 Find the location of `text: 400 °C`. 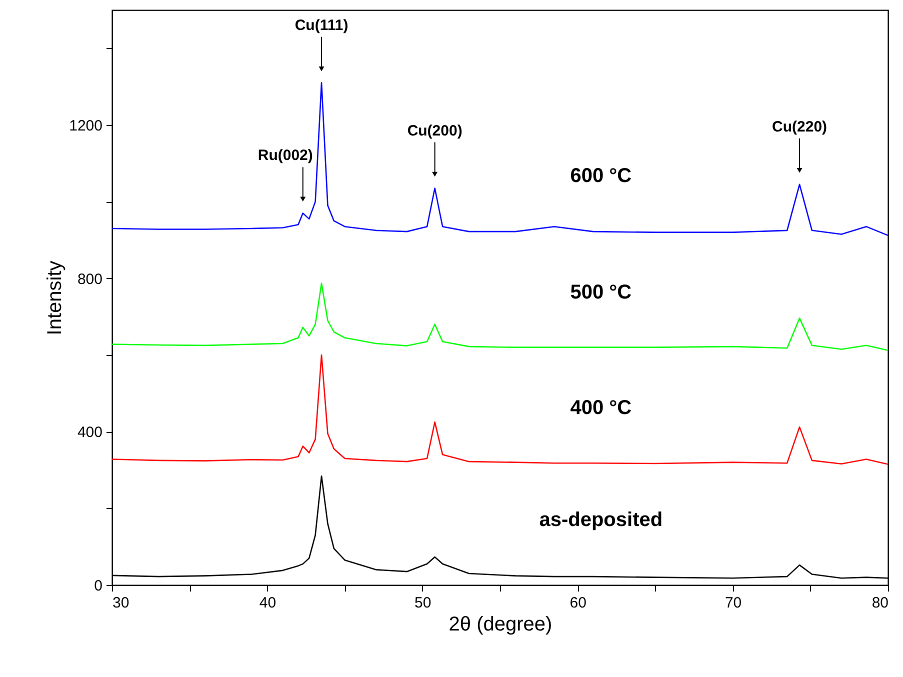

text: 400 °C is located at coordinates (601, 407).